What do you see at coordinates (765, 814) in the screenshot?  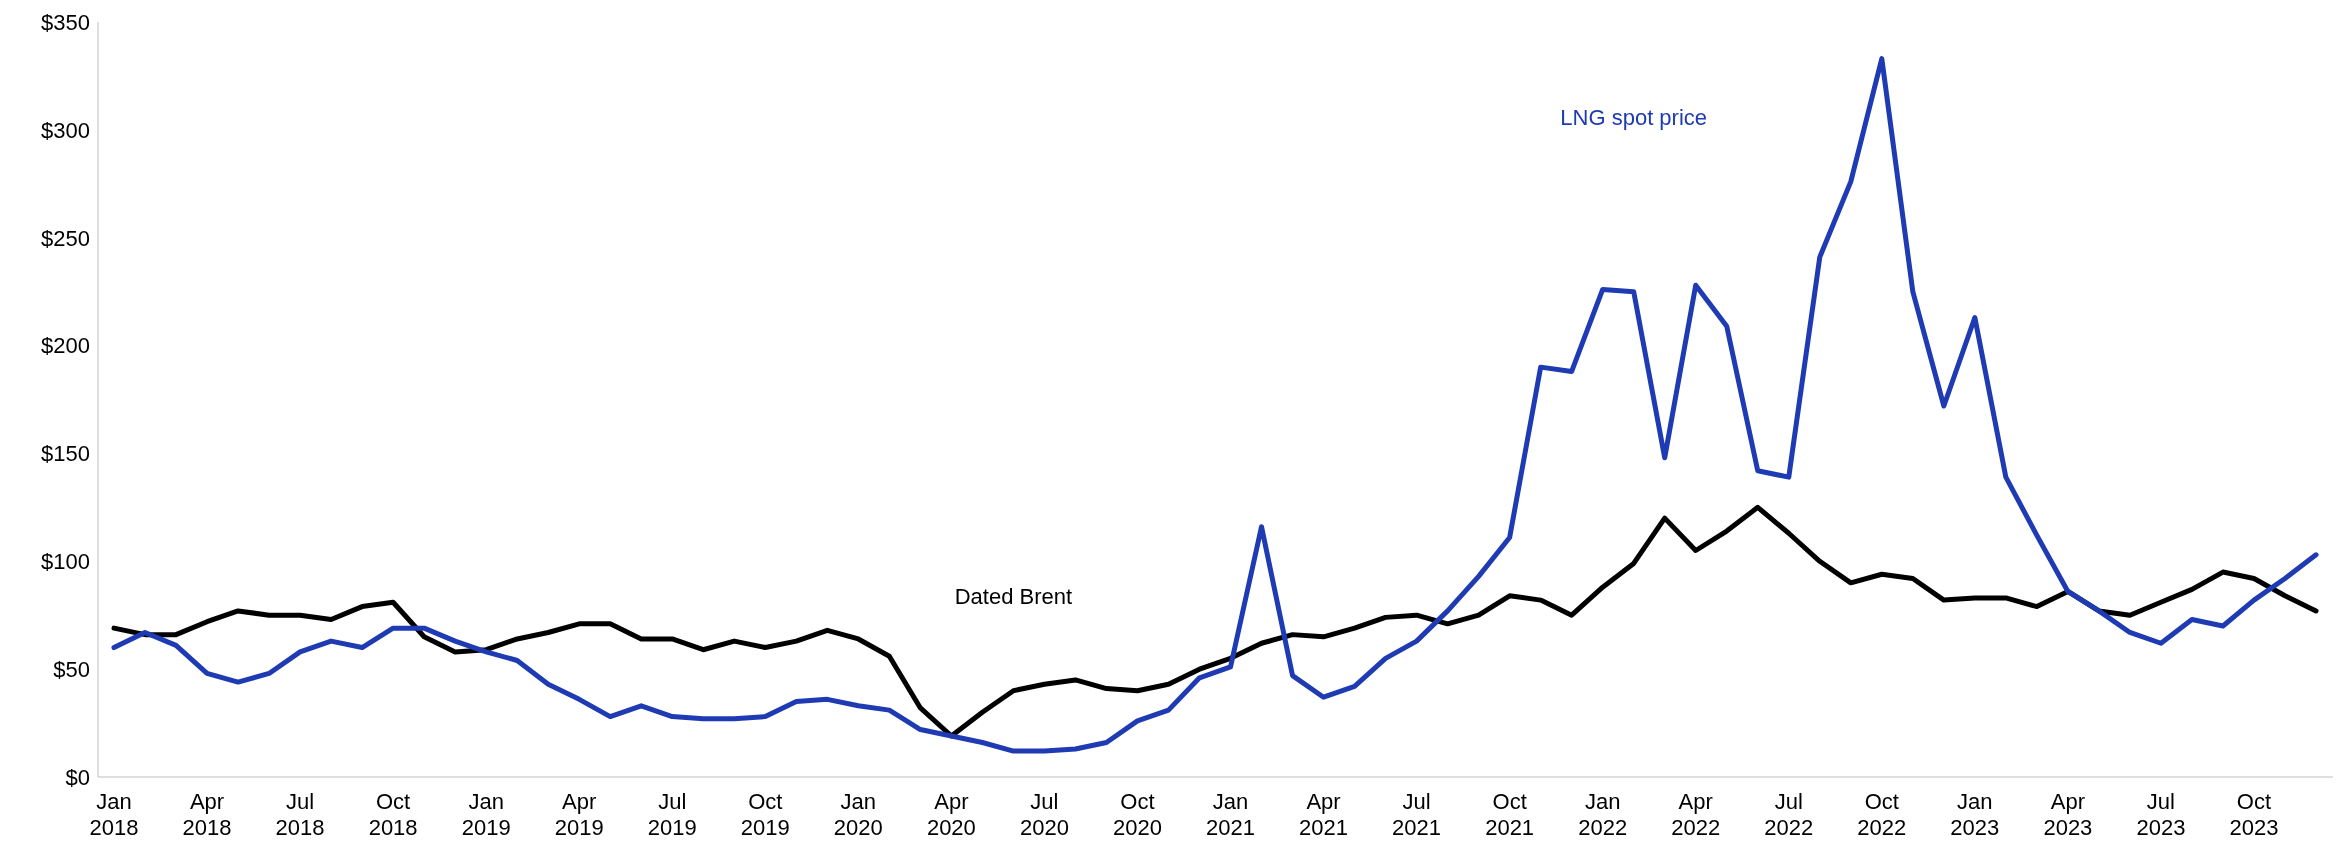 I see `x-tick-label: Oct 2019` at bounding box center [765, 814].